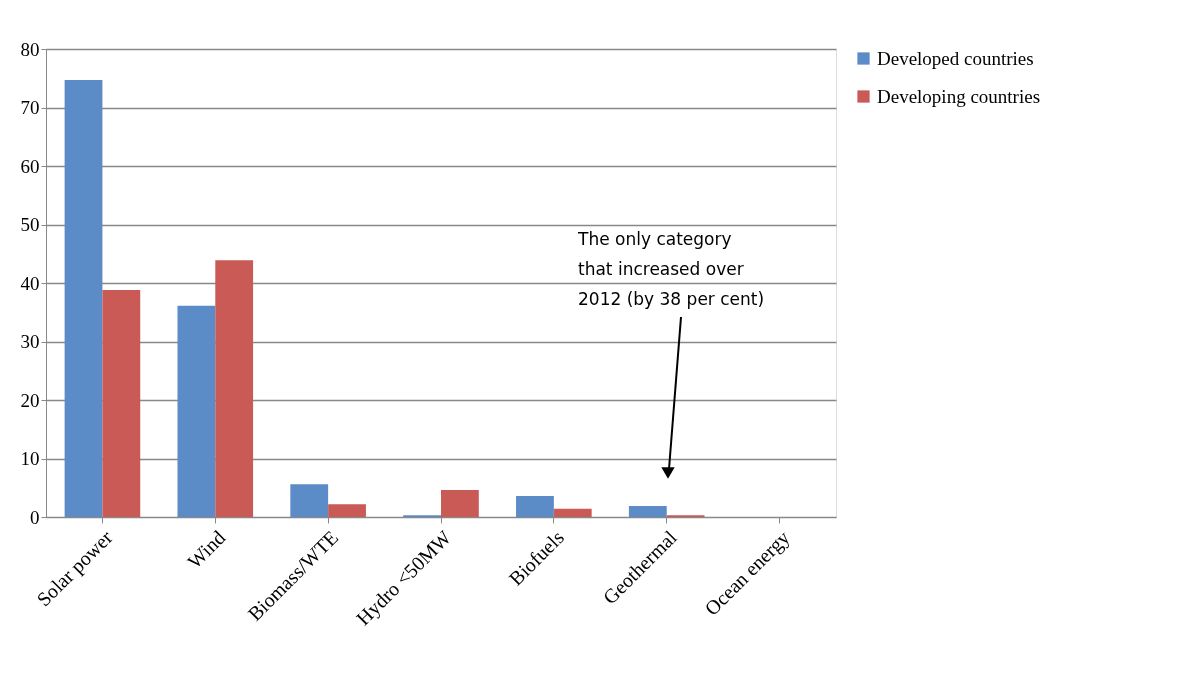  Describe the element at coordinates (30, 458) in the screenshot. I see `y-tick-label: 10` at that location.